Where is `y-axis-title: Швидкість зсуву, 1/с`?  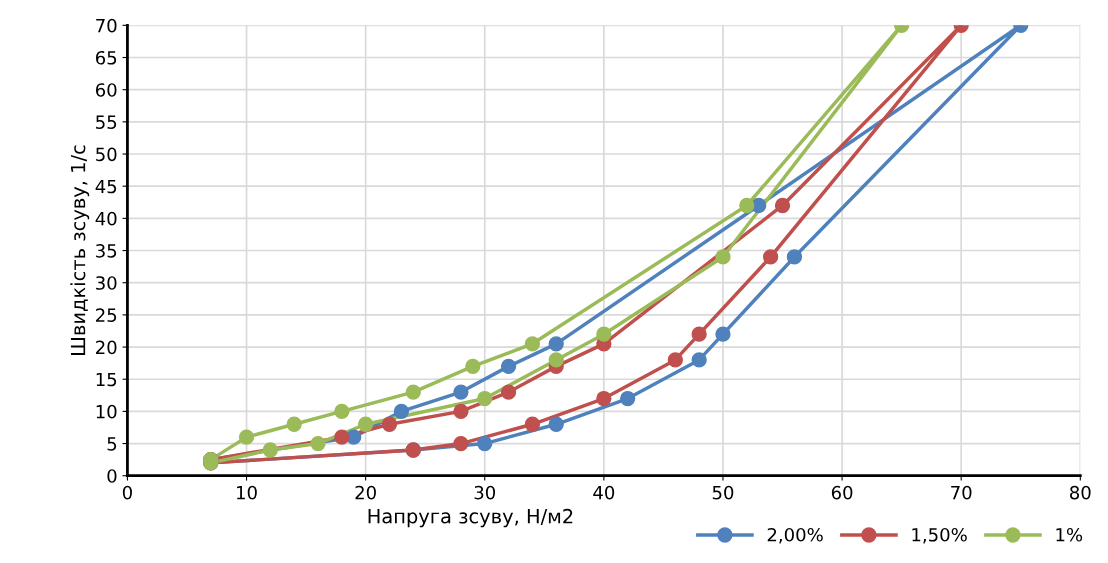
y-axis-title: Швидкість зсуву, 1/с is located at coordinates (80, 250).